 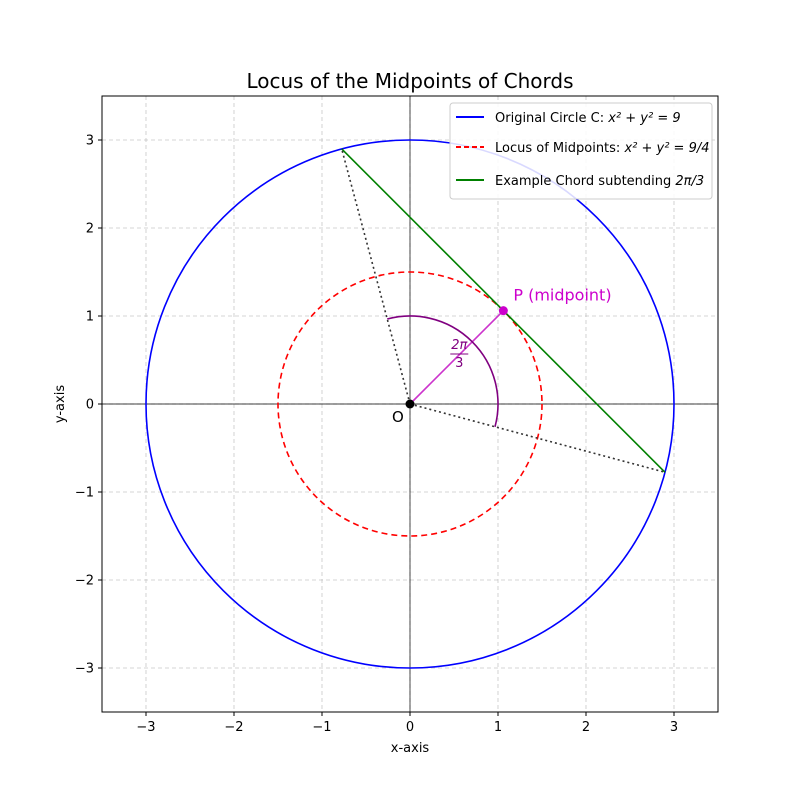 What do you see at coordinates (410, 748) in the screenshot?
I see `x-axis-label: x-axis` at bounding box center [410, 748].